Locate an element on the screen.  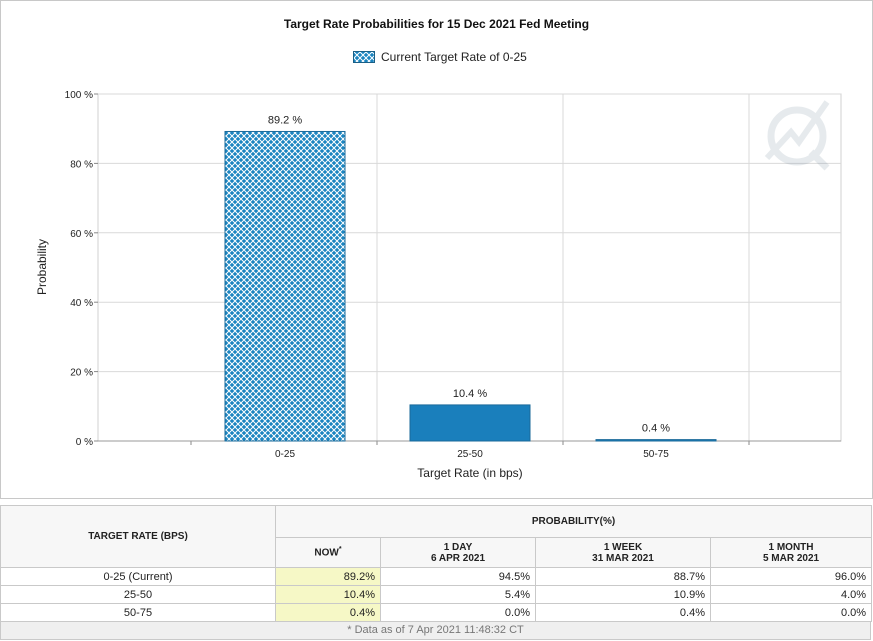
row-1day: 5.4% is located at coordinates (458, 594).